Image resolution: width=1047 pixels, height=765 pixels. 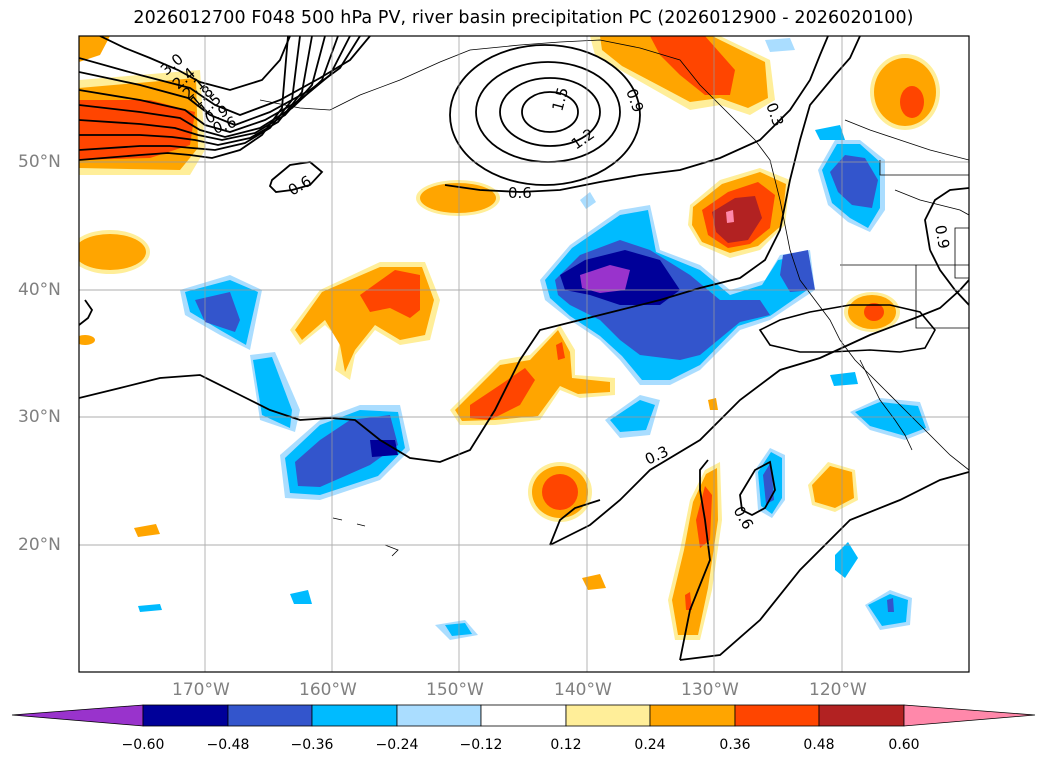 I want to click on colorbar-tick: −0.24, so click(x=397, y=745).